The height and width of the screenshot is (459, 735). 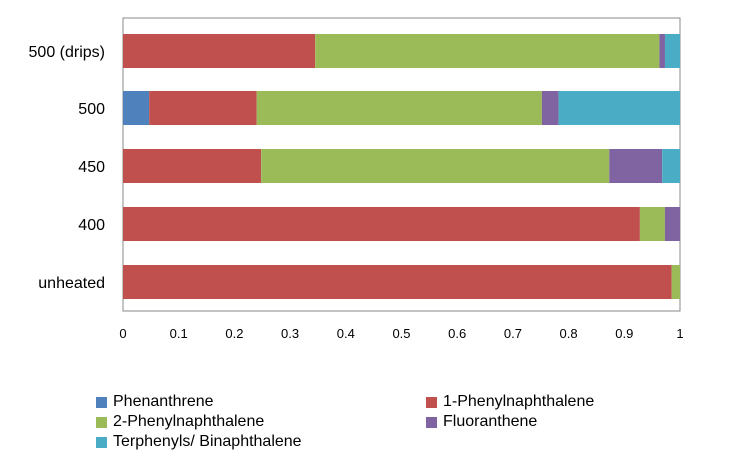 What do you see at coordinates (513, 333) in the screenshot?
I see `x-tick-label: 0.7` at bounding box center [513, 333].